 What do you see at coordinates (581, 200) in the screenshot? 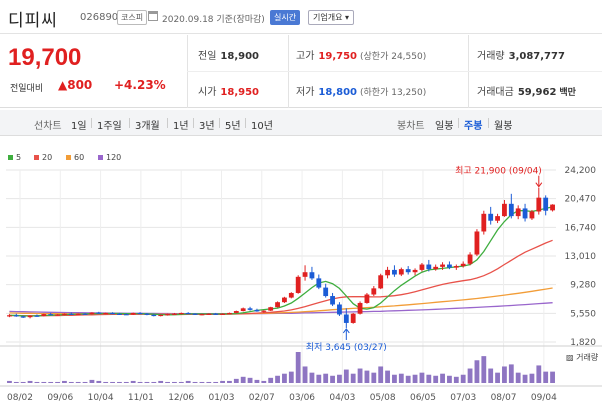
I see `y-tick-label: 20,470` at bounding box center [581, 200].